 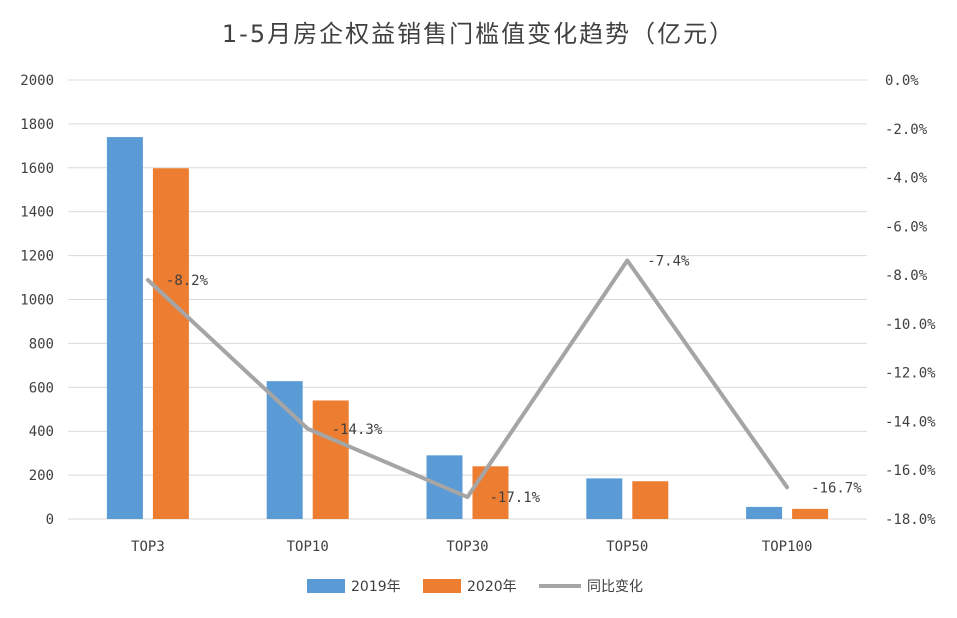 What do you see at coordinates (284, 450) in the screenshot?
I see `bar-2019-top10` at bounding box center [284, 450].